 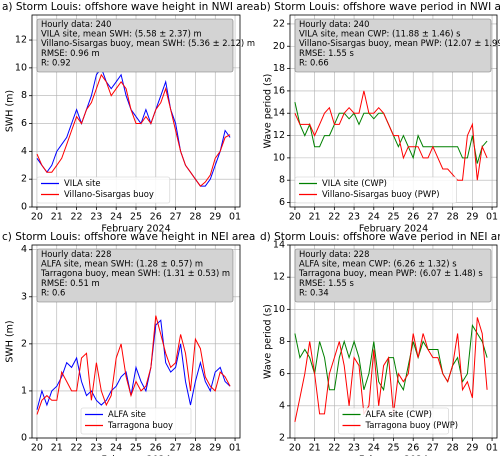 I want to click on y-tick-label: 1, so click(x=24, y=390).